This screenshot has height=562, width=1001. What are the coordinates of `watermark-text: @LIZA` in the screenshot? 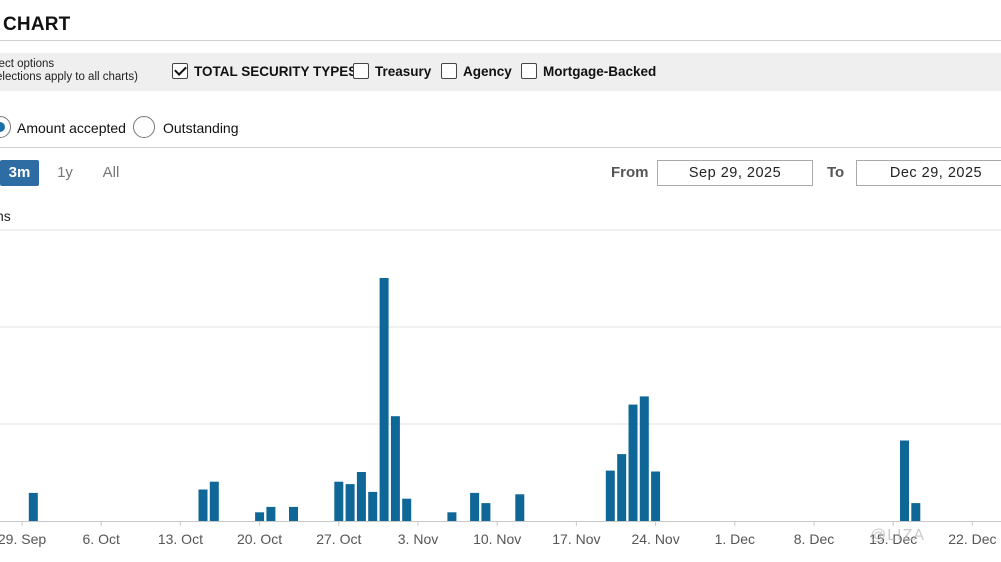 It's located at (898, 535).